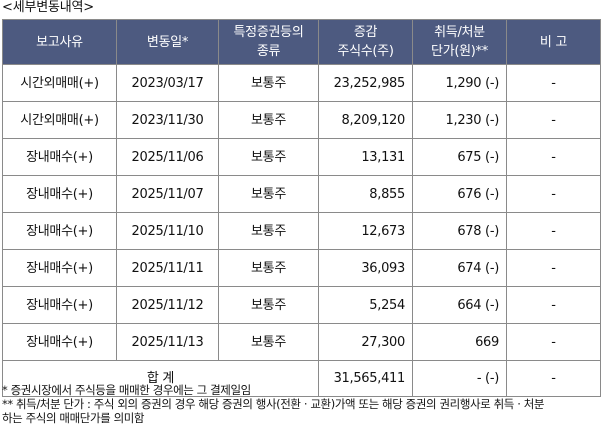  What do you see at coordinates (167, 120) in the screenshot?
I see `cell-date: 2023/11/30` at bounding box center [167, 120].